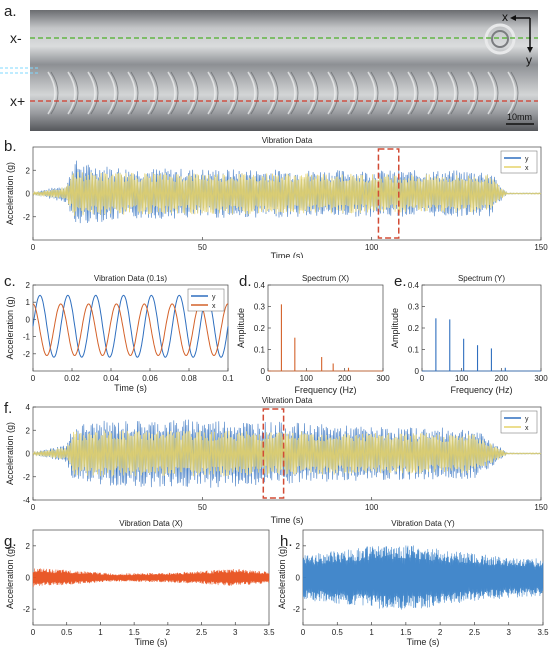 The image size is (550, 655). Describe the element at coordinates (27, 500) in the screenshot. I see `y-tick-label: -4` at that location.